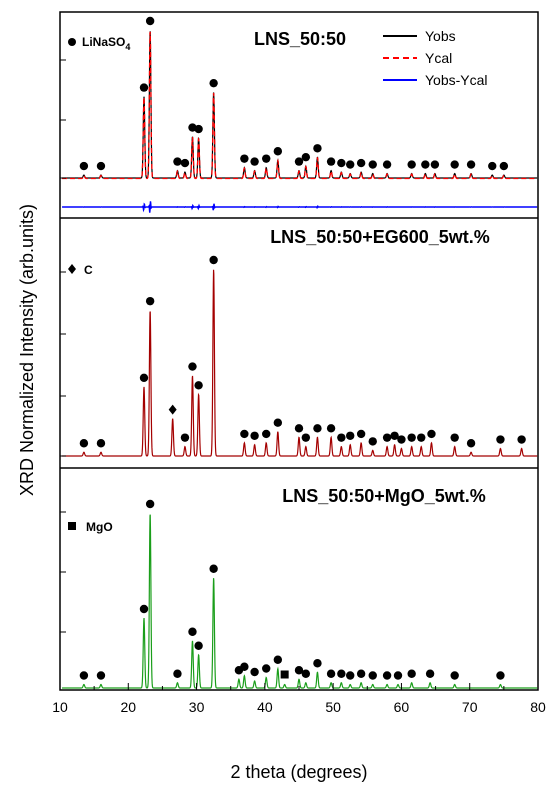 The width and height of the screenshot is (550, 792). Describe the element at coordinates (298, 772) in the screenshot. I see `x-axis-title: 2 theta (degrees)` at that location.